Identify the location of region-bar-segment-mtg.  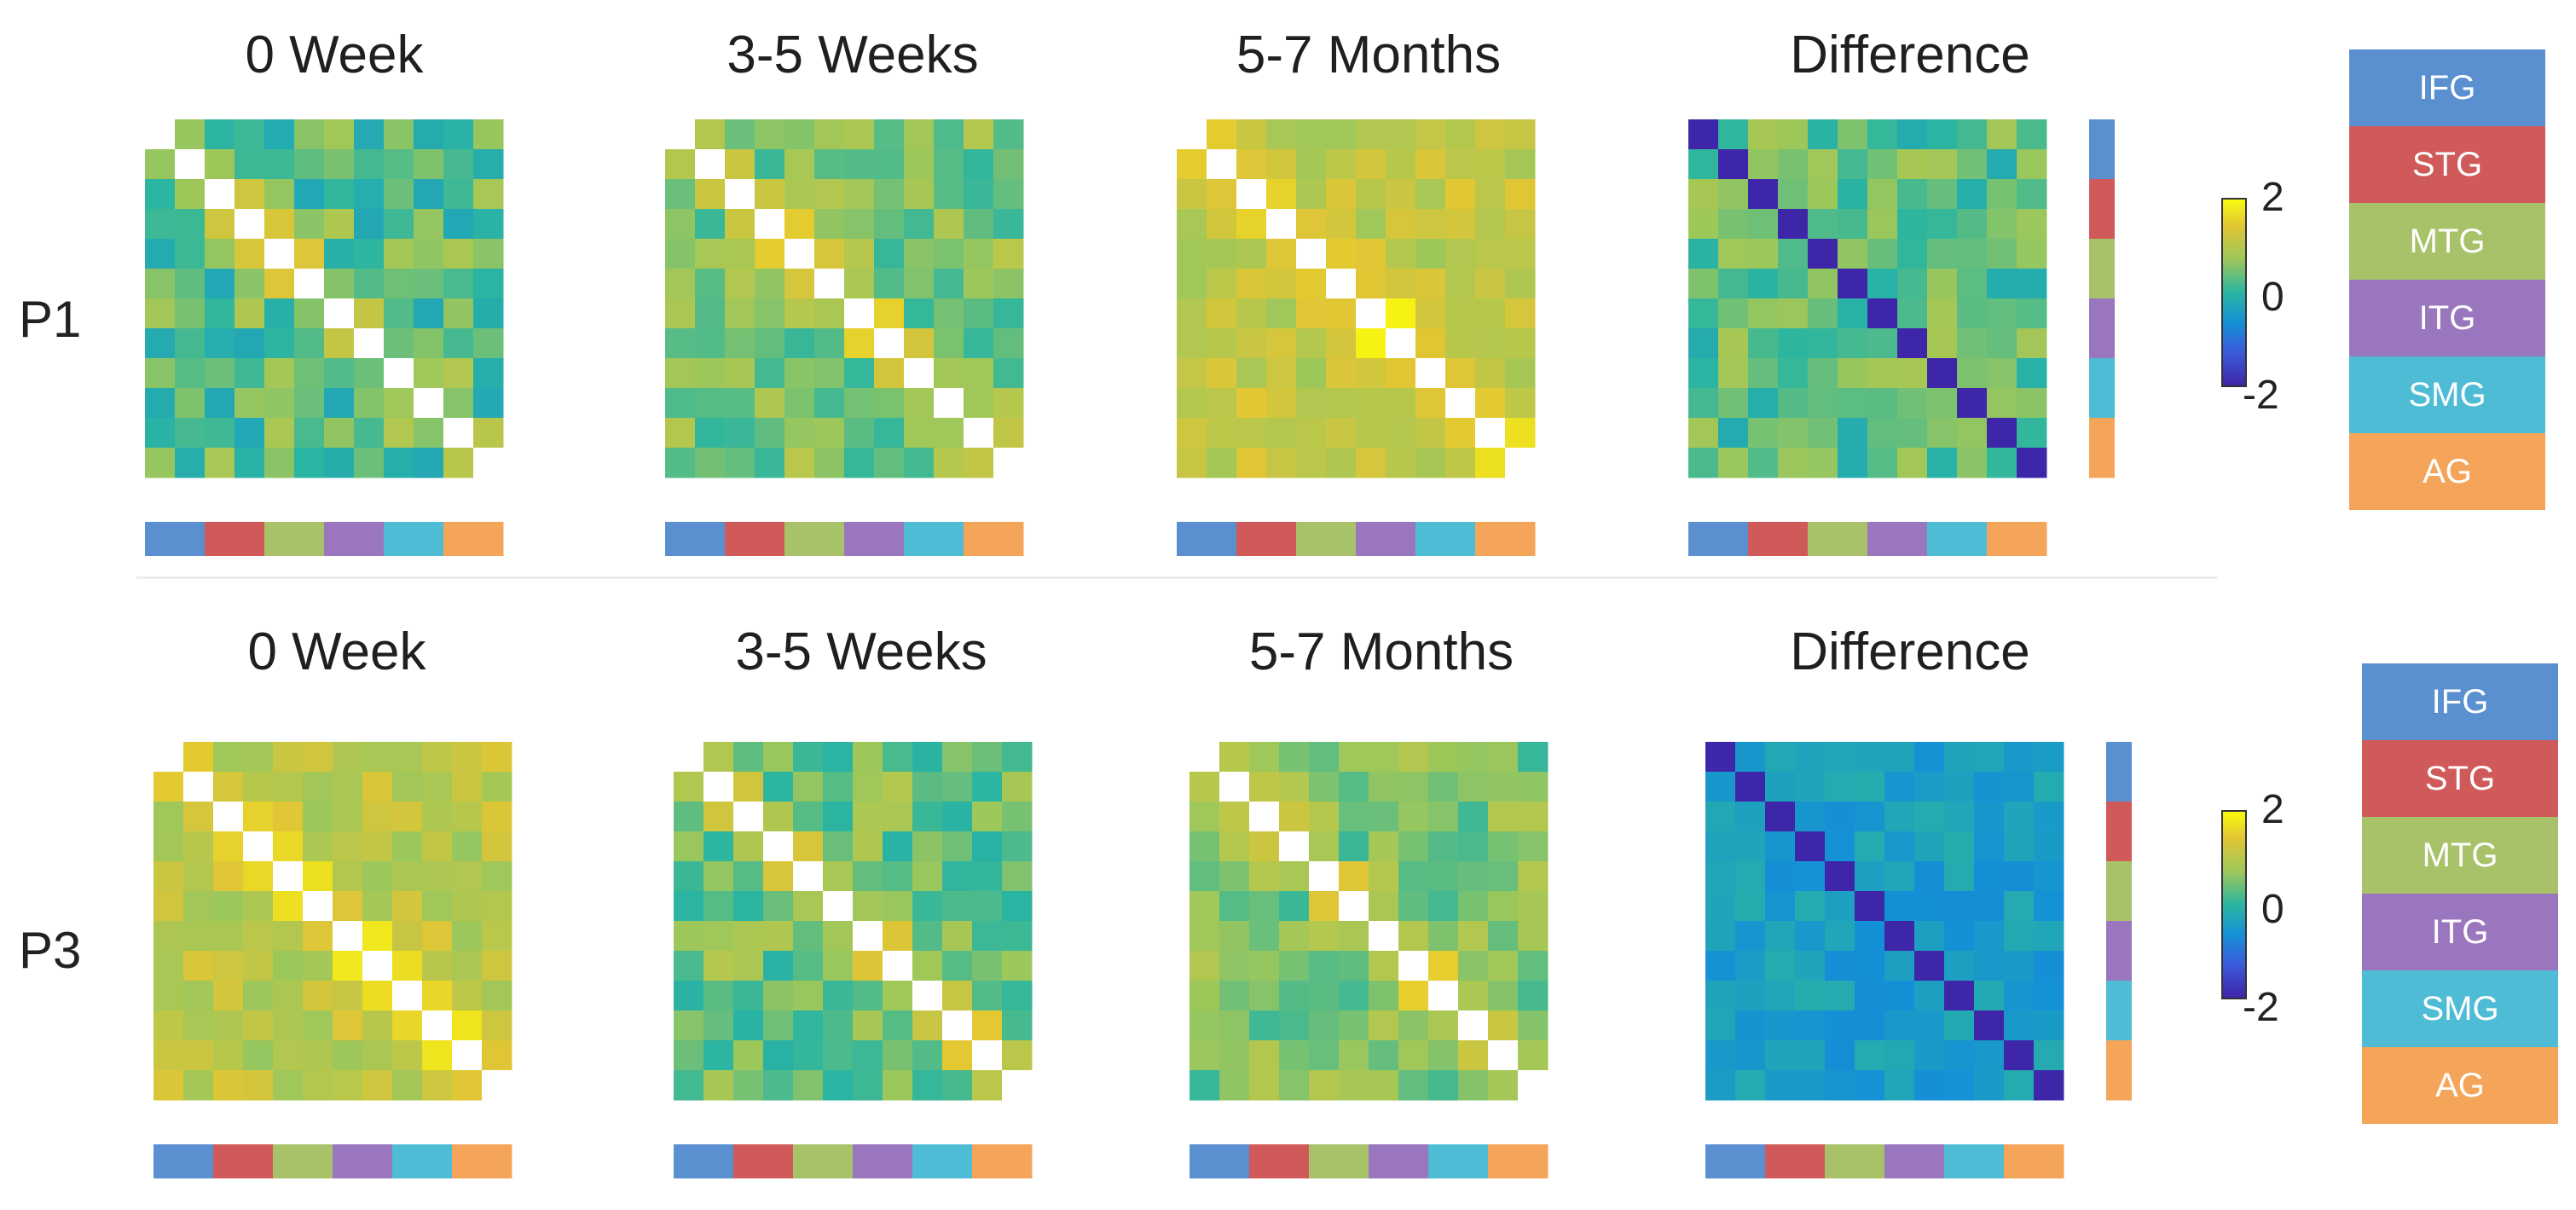
(294, 539).